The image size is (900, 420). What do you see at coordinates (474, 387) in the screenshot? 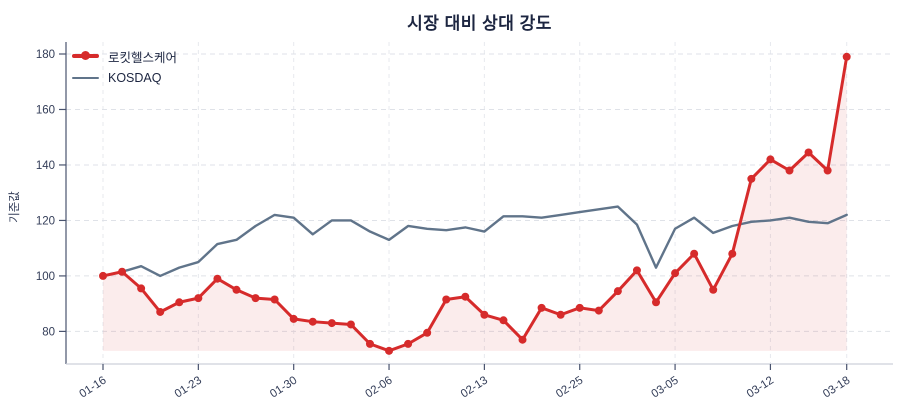
I see `x-tick-label: 02-13` at bounding box center [474, 387].